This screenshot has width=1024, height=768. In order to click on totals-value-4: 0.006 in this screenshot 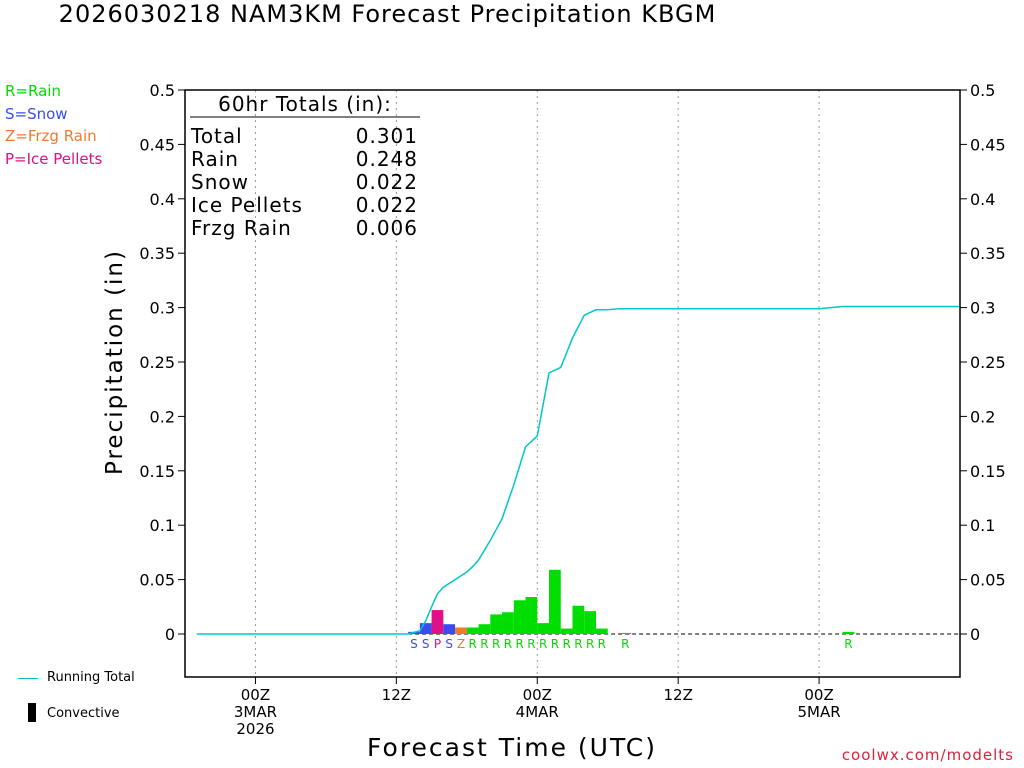, I will do `click(387, 228)`.